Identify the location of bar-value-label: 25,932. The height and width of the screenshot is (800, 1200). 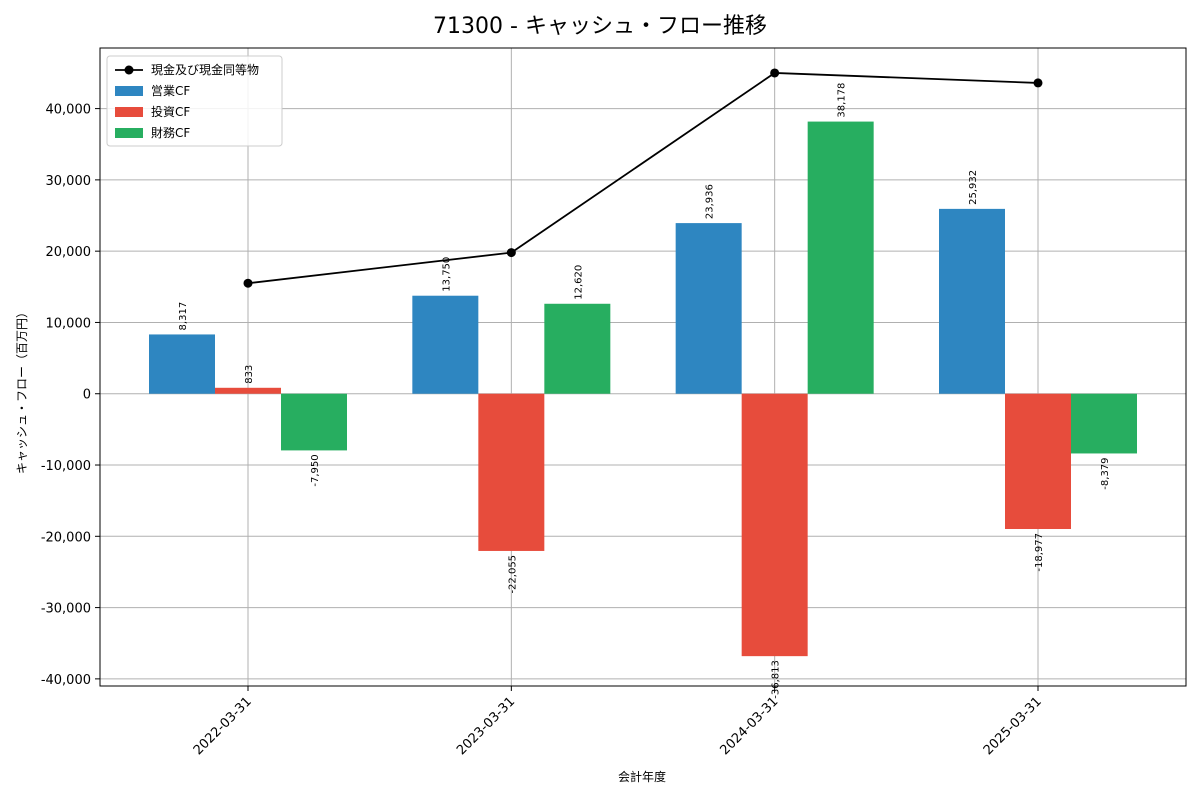
(973, 187).